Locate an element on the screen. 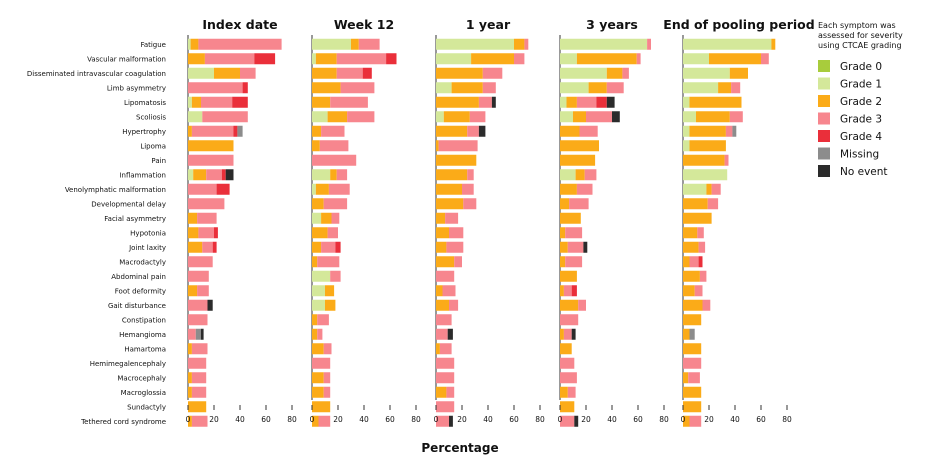 Image resolution: width=927 pixels, height=475 pixels. category-label: Hemangioma is located at coordinates (142, 335).